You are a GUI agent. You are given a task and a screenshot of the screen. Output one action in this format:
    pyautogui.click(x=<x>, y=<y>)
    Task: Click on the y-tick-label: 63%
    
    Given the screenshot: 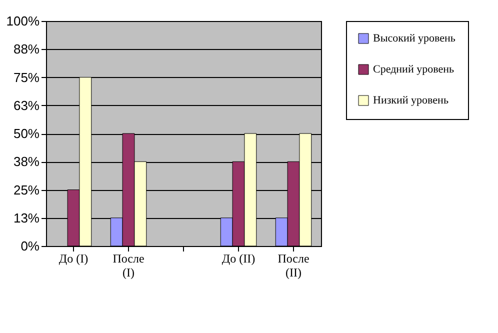 What is the action you would take?
    pyautogui.click(x=26, y=105)
    